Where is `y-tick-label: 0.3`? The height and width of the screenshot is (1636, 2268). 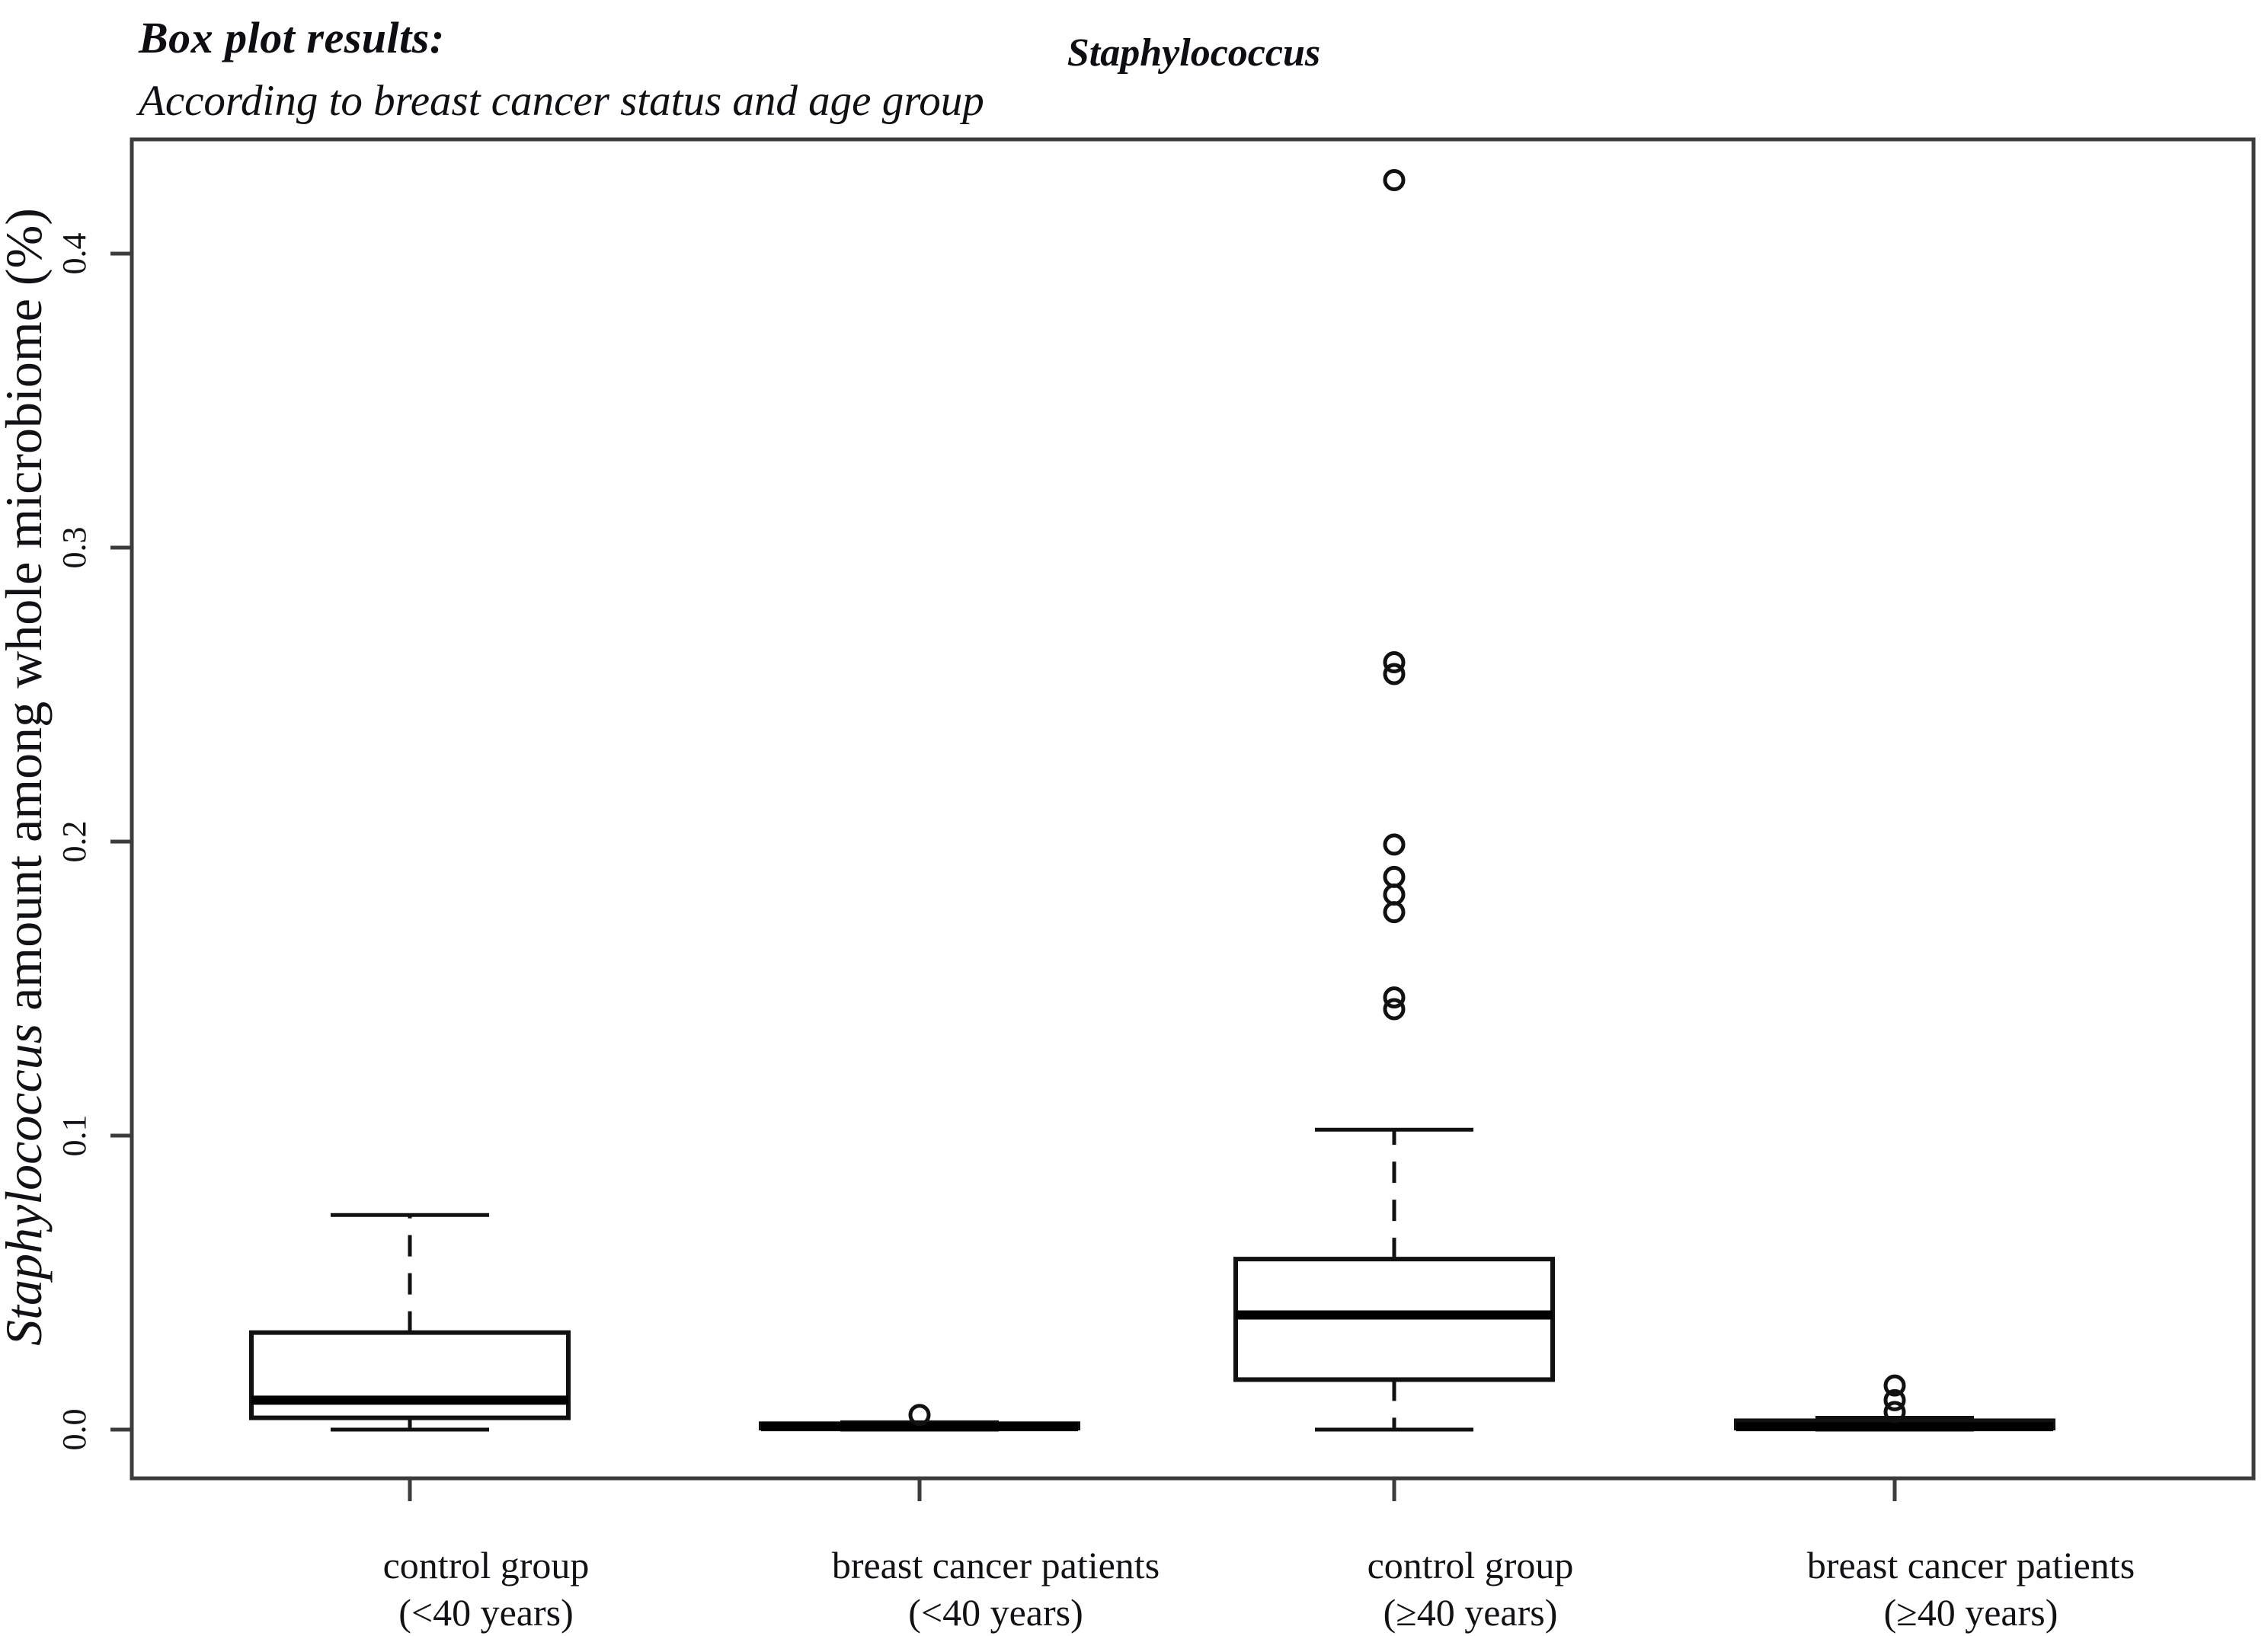
y-tick-label: 0.3 is located at coordinates (74, 548).